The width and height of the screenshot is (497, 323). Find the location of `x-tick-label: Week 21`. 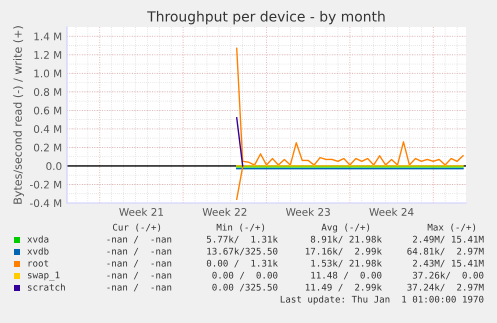

x-tick-label: Week 21 is located at coordinates (141, 212).